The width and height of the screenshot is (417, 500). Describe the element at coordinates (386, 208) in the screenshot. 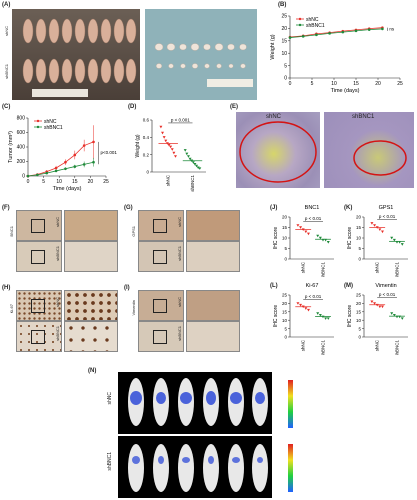

I see `chart-title: GPS1` at that location.